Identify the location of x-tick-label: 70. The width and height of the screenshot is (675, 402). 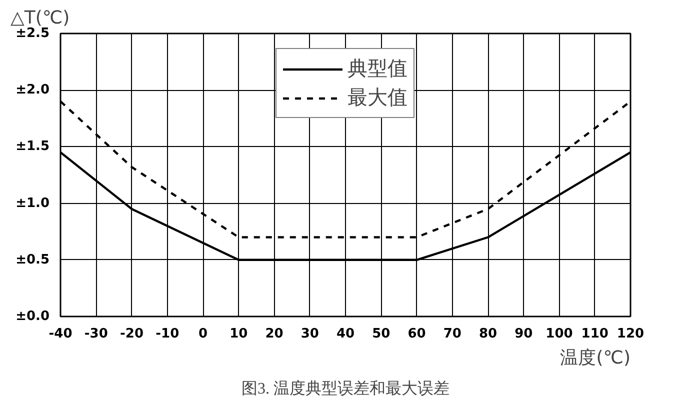
(452, 334).